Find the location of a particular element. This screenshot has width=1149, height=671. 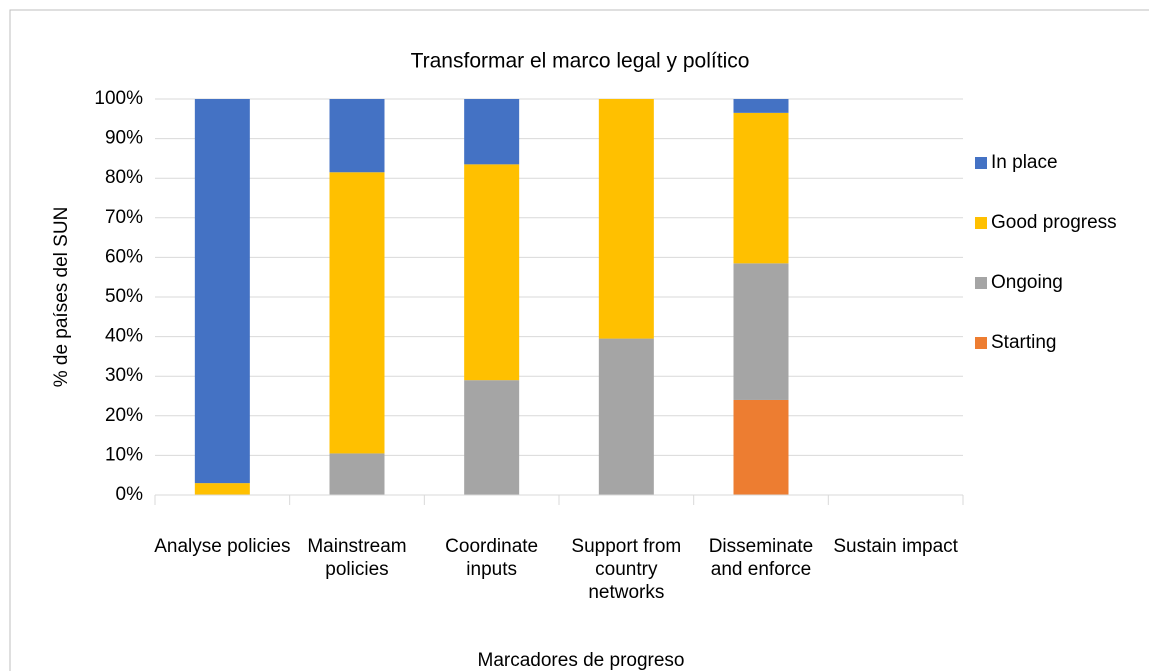

legend-label: Starting is located at coordinates (1023, 342).